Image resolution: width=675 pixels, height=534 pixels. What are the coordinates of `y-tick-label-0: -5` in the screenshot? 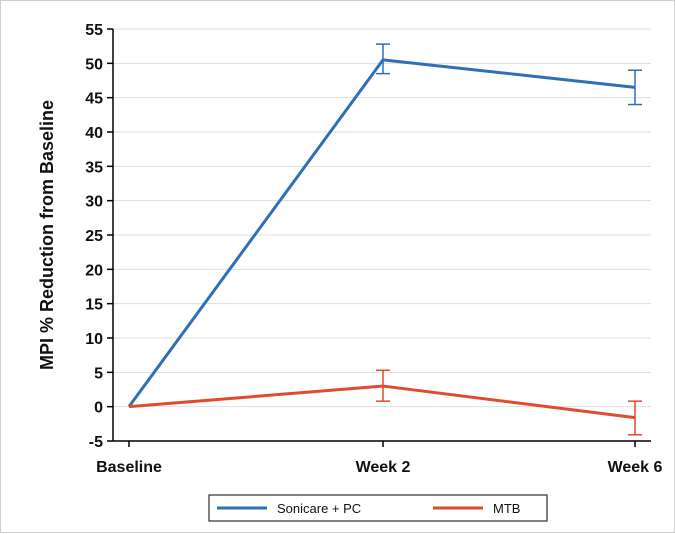 It's located at (96, 442).